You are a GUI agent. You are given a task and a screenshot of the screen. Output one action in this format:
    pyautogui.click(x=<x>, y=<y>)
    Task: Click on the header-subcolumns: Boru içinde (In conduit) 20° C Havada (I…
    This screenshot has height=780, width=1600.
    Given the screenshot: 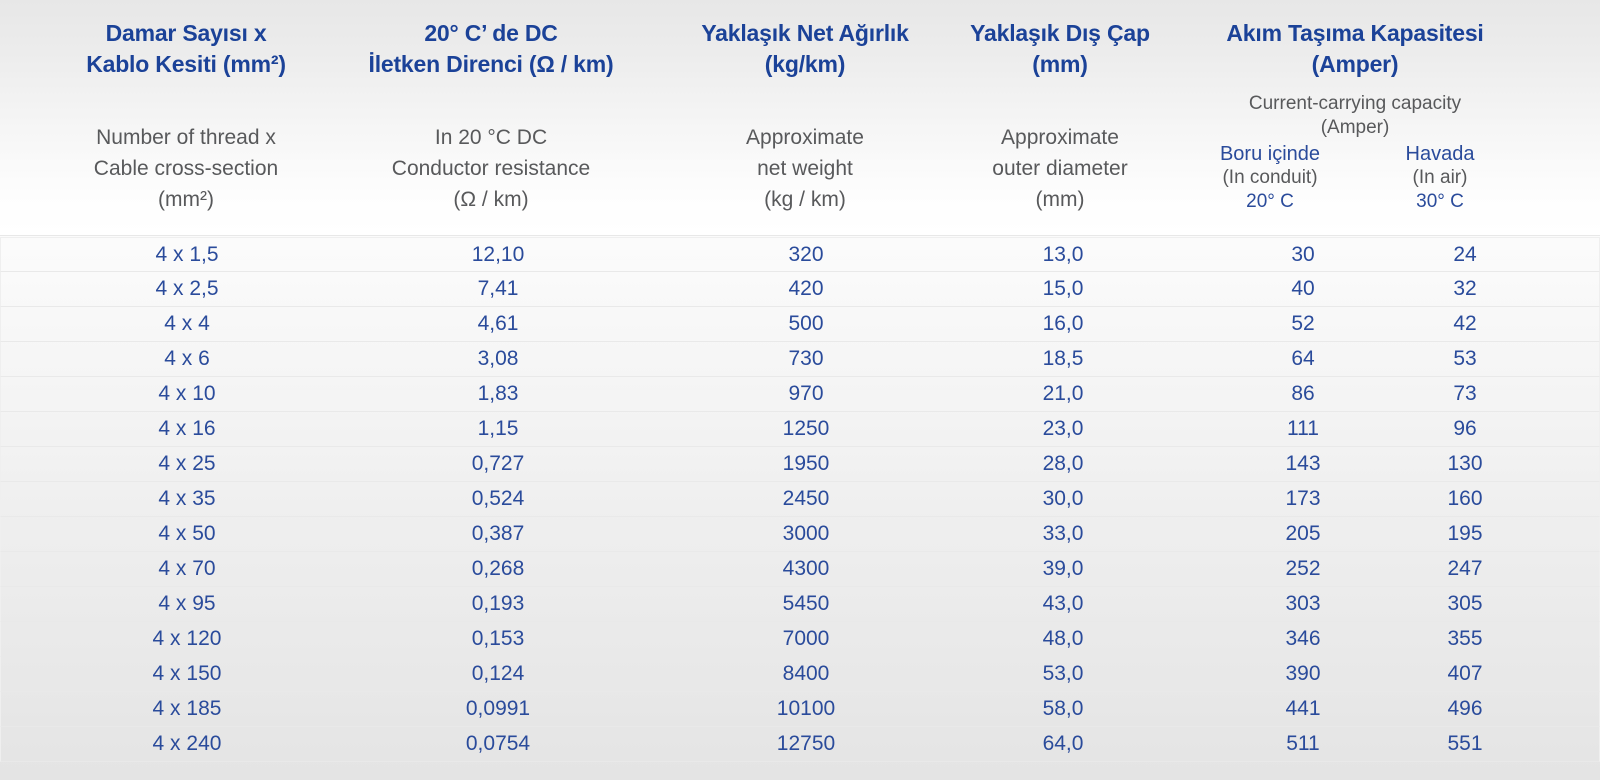 What is the action you would take?
    pyautogui.click(x=1355, y=178)
    